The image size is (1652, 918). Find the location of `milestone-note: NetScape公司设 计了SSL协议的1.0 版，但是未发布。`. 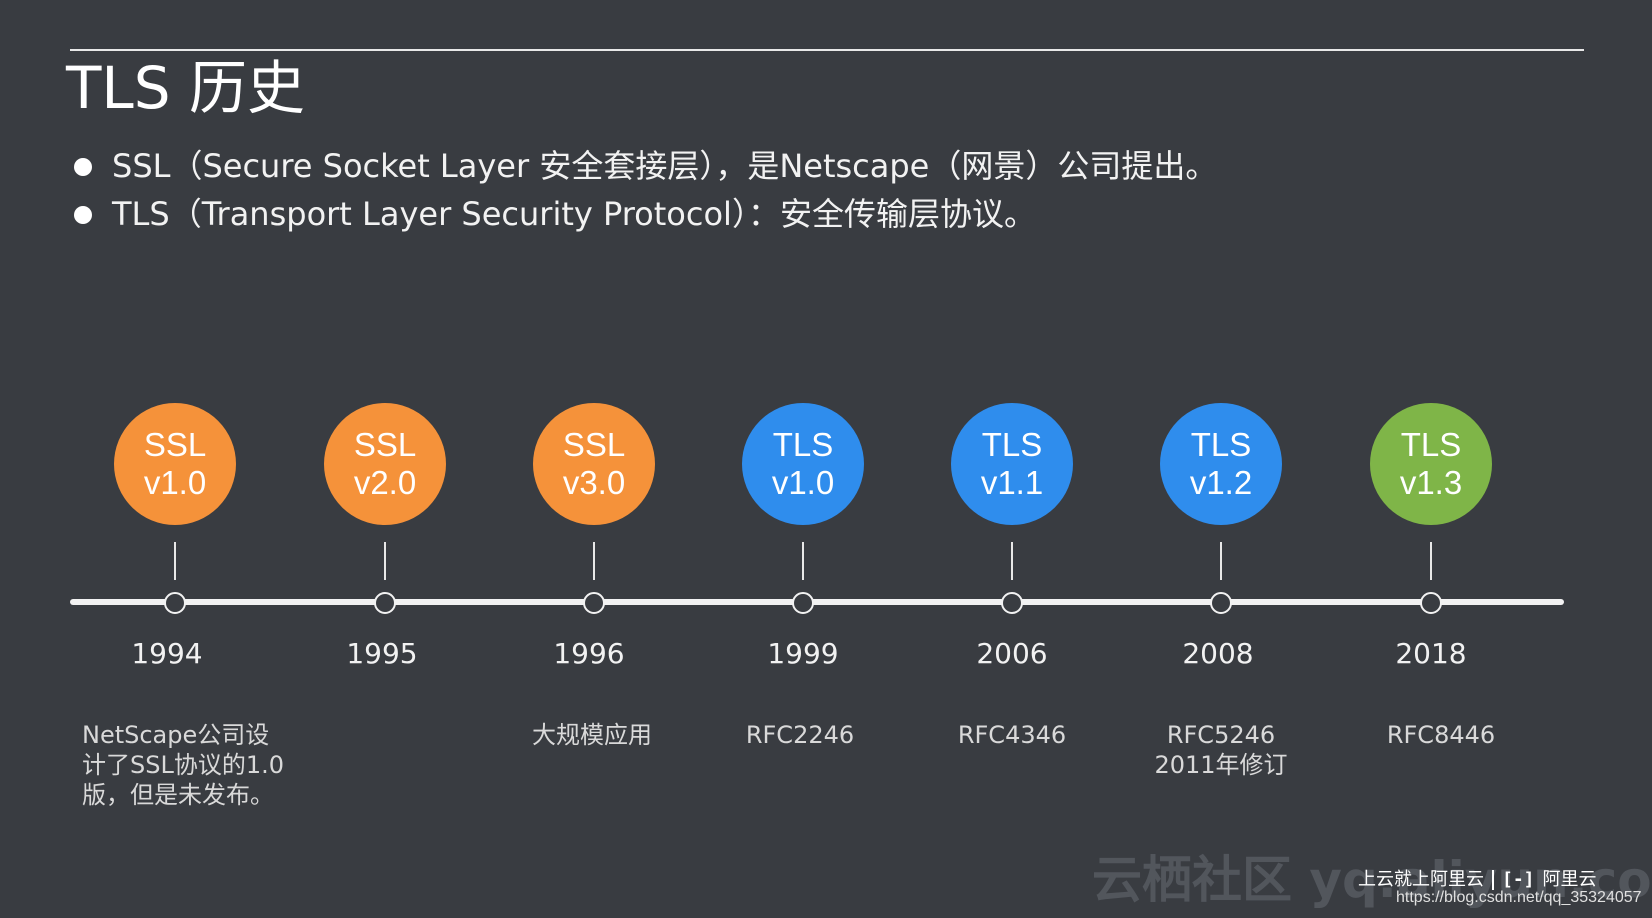

milestone-note: NetScape公司设 计了SSL协议的1.0 版，但是未发布。 is located at coordinates (183, 765).